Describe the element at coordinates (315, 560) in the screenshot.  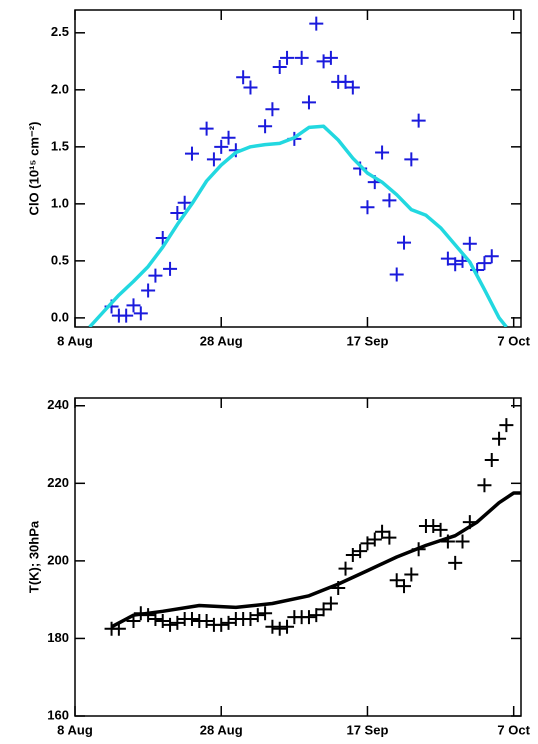
I see `line` at that location.